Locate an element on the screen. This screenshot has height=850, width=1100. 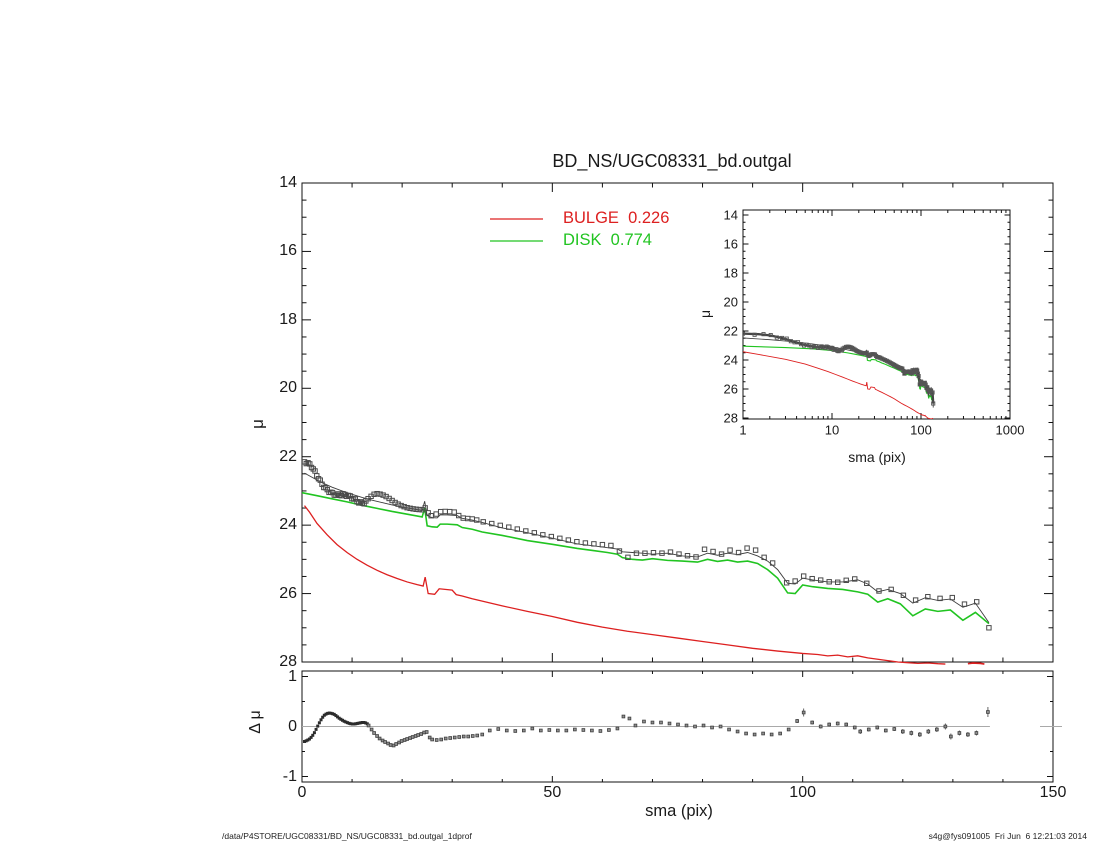
x-axis-label: sma (pix) is located at coordinates (679, 811).